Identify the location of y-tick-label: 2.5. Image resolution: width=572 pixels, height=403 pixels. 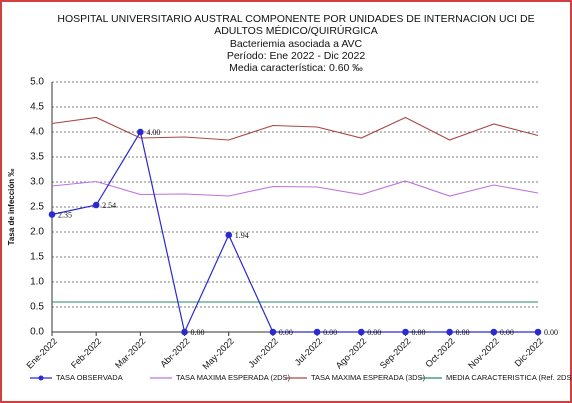
(37, 207).